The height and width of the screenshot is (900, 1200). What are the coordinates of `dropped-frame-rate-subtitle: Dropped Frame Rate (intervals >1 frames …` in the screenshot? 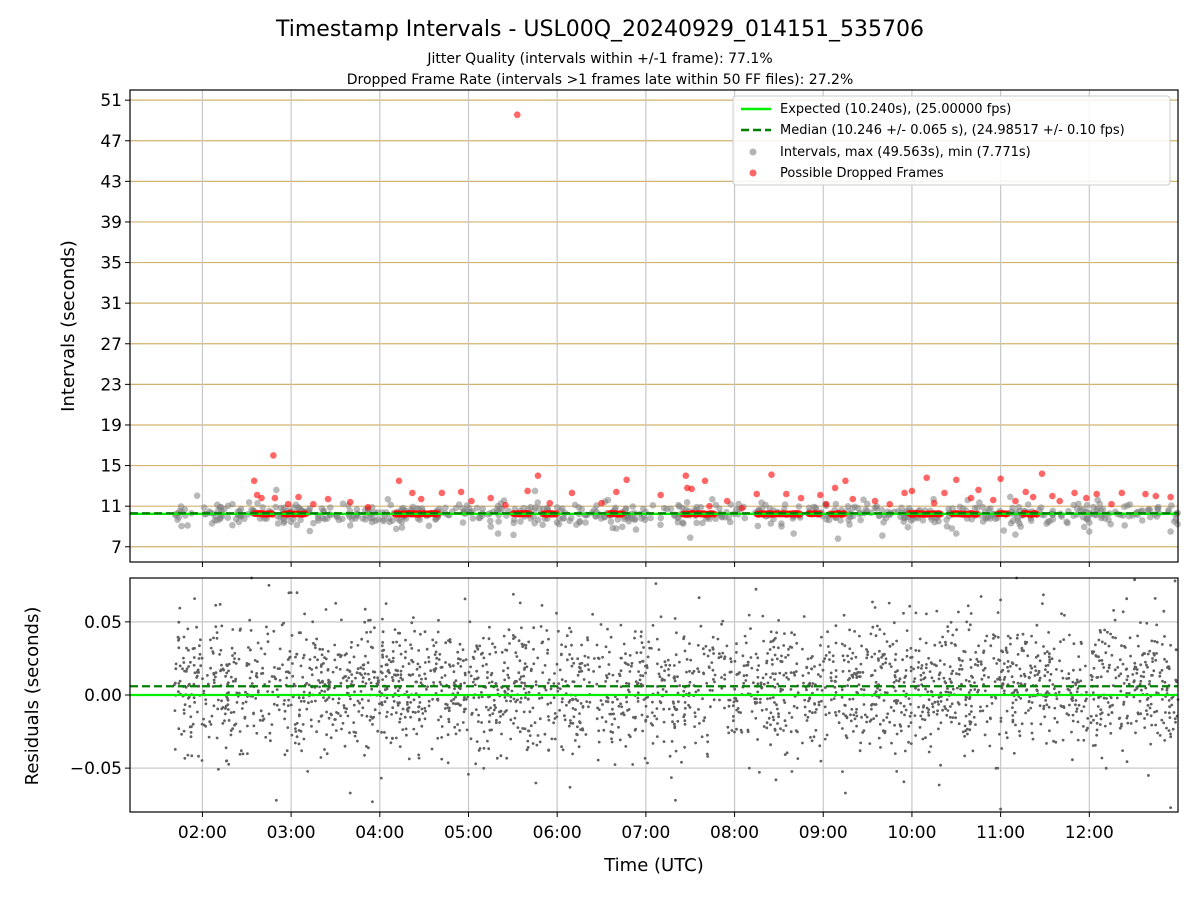 It's located at (600, 80).